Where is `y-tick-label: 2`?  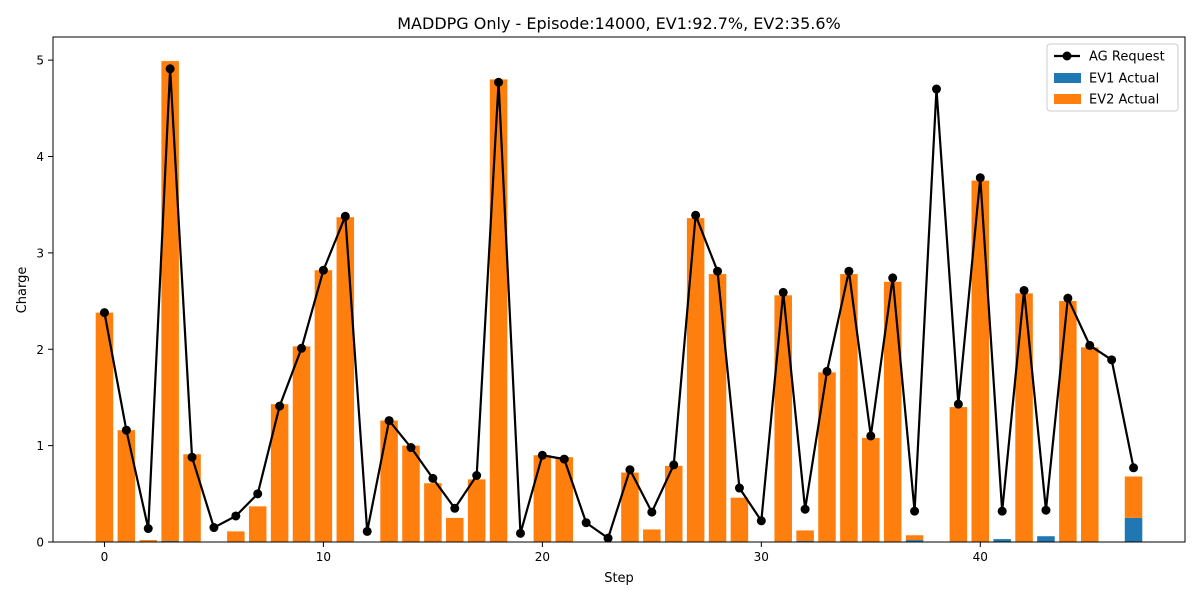 y-tick-label: 2 is located at coordinates (40, 350).